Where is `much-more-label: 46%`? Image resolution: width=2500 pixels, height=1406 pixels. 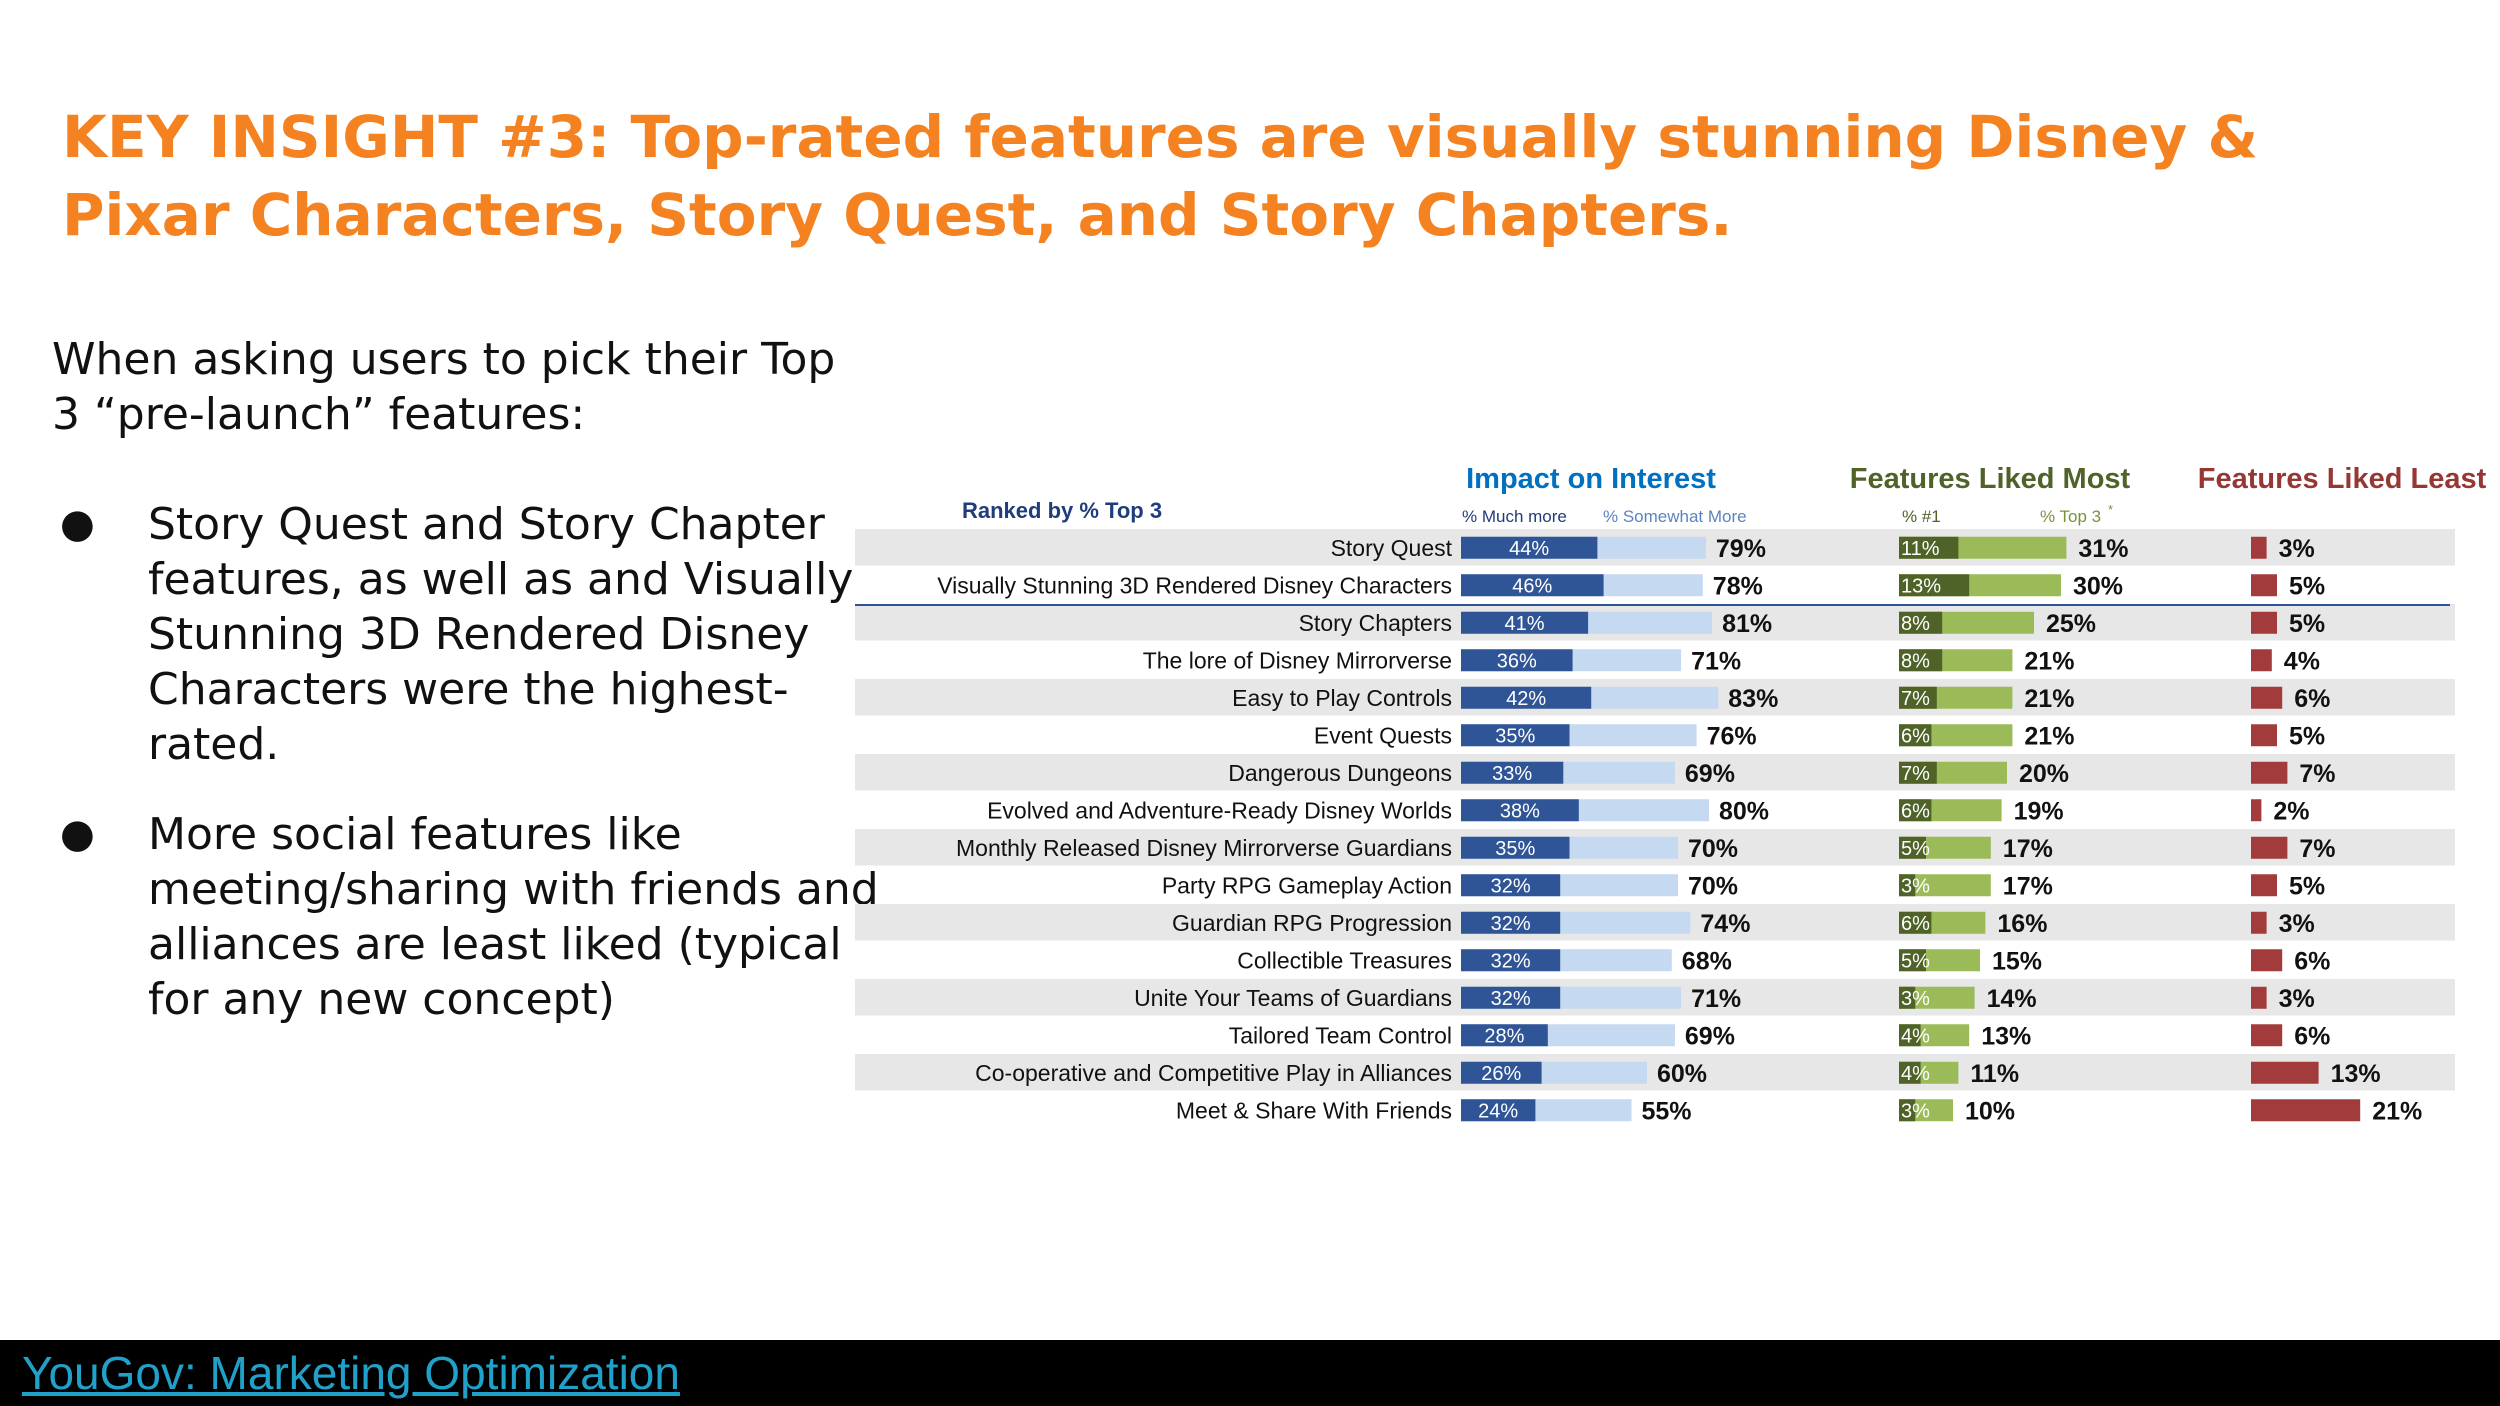 much-more-label: 46% is located at coordinates (1532, 586).